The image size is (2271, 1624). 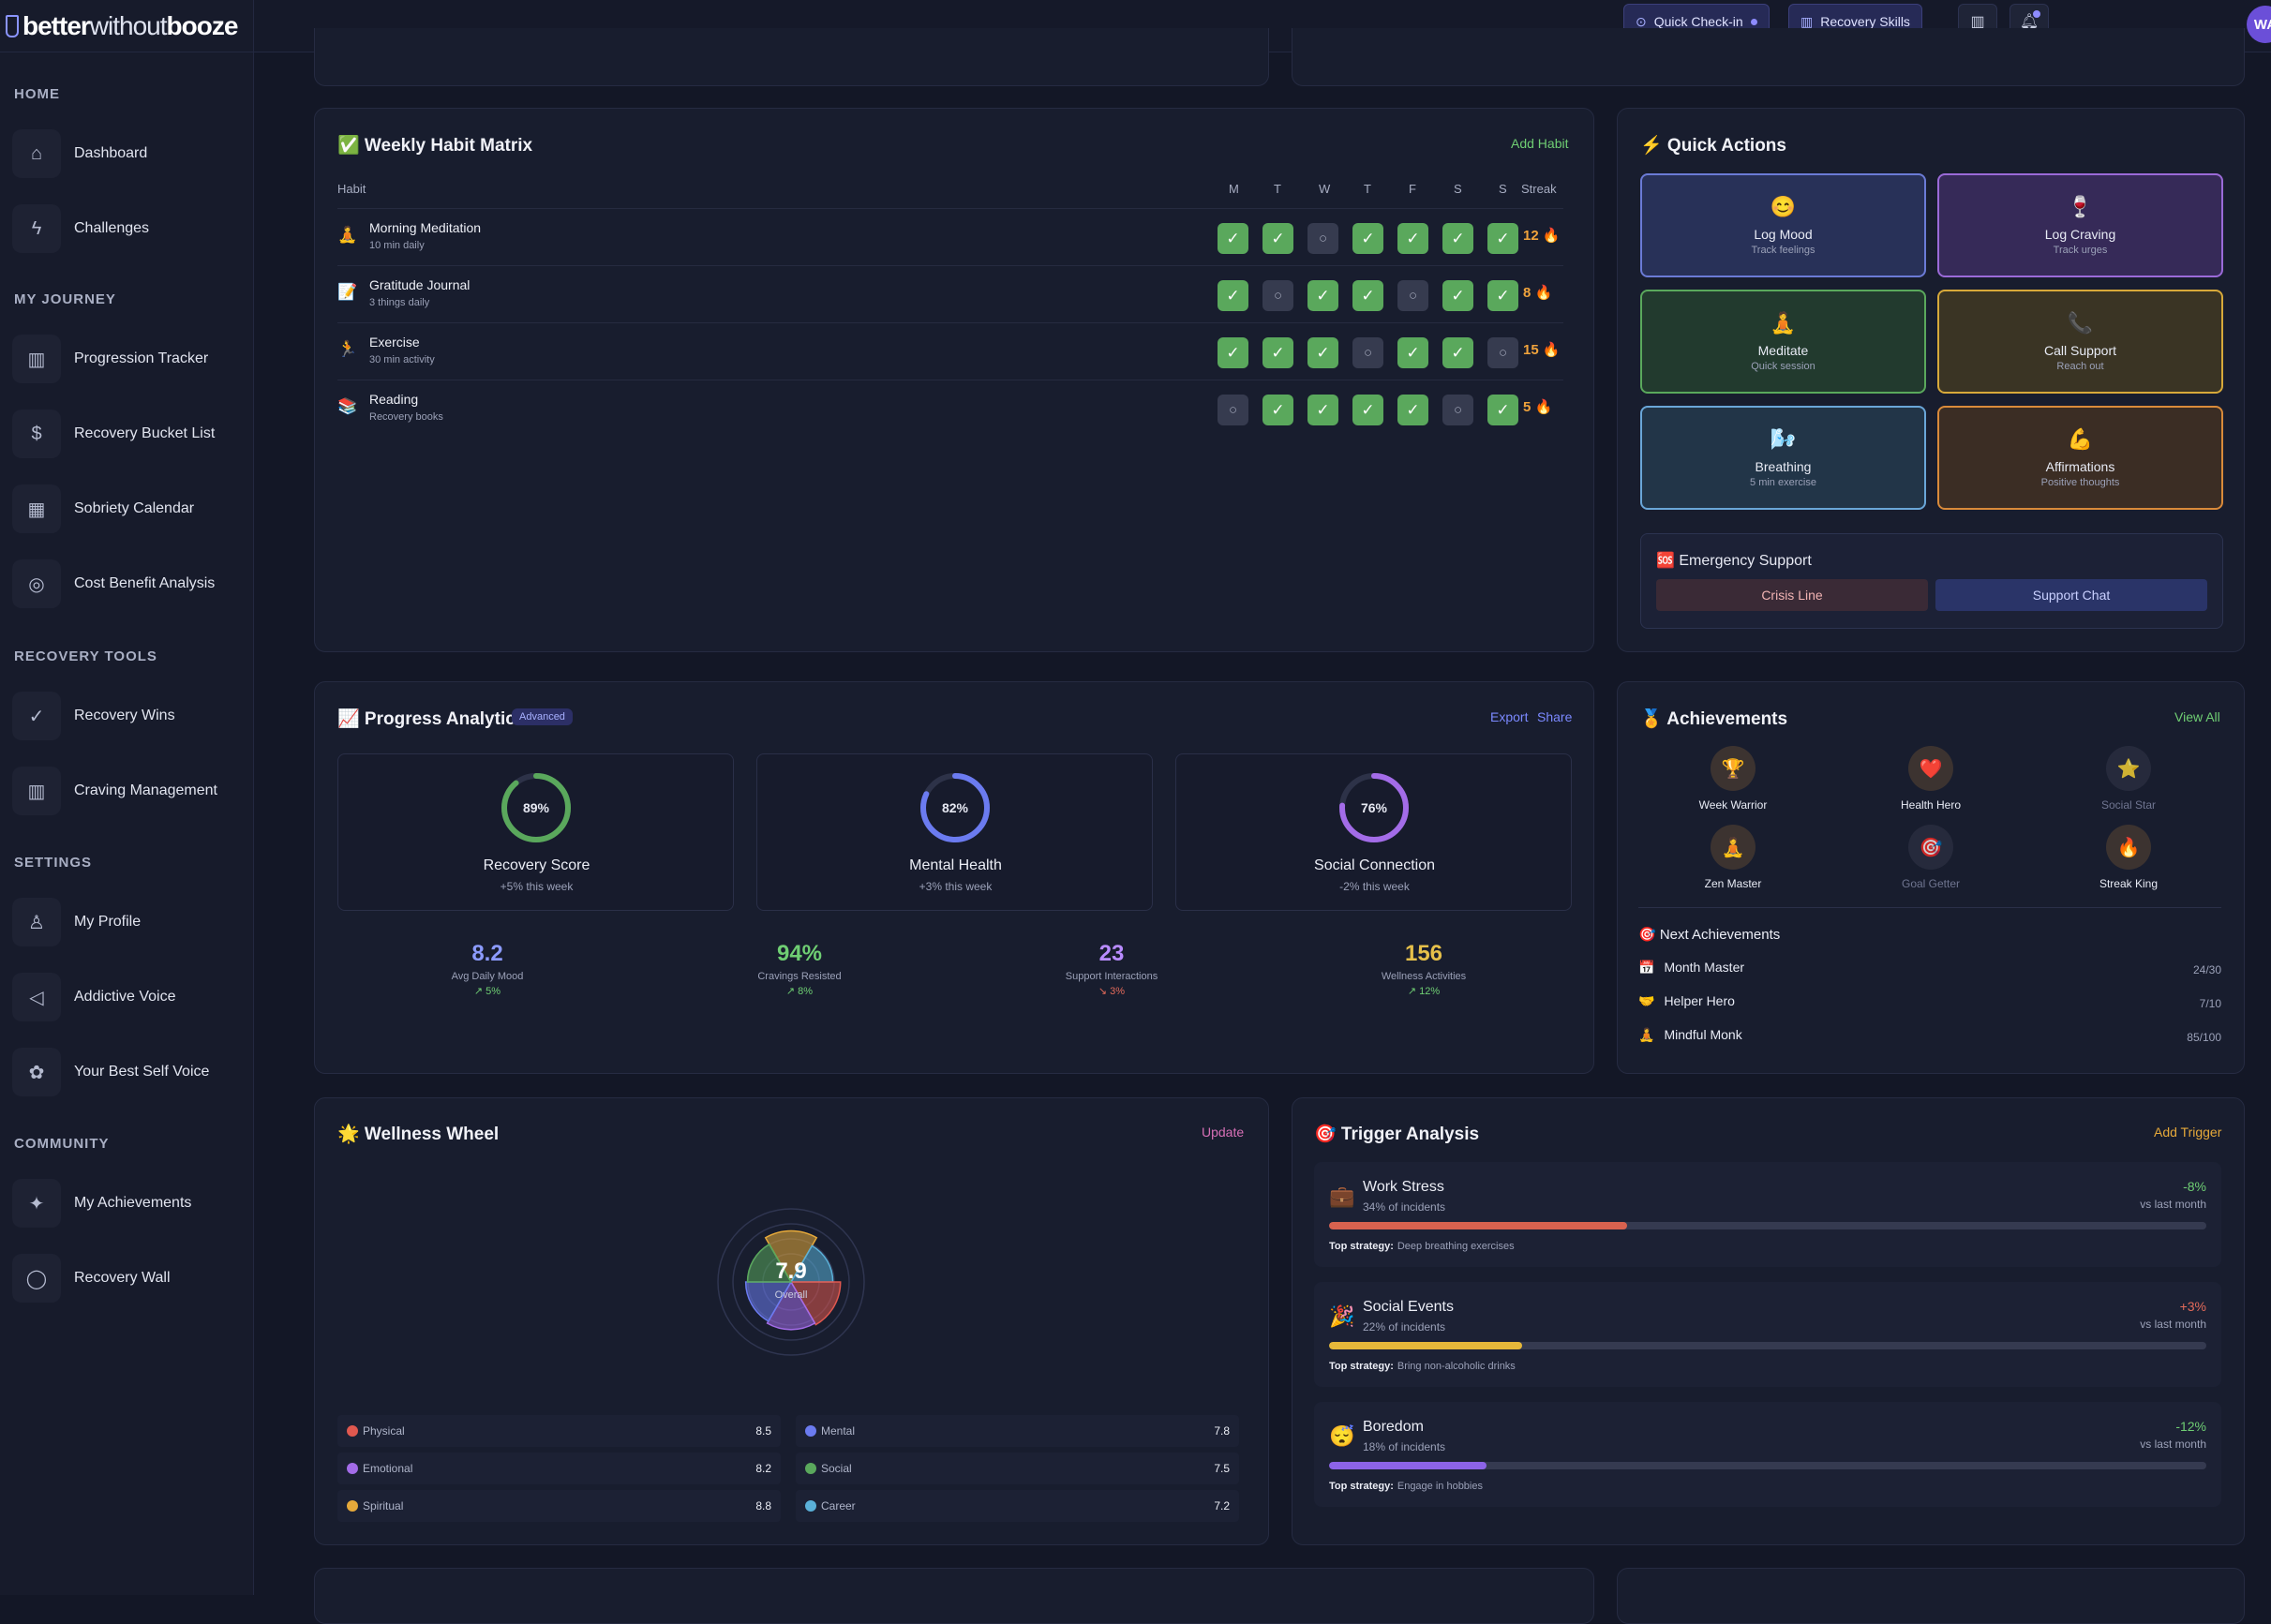 What do you see at coordinates (347, 292) in the screenshot?
I see `habit-icon: 📝` at bounding box center [347, 292].